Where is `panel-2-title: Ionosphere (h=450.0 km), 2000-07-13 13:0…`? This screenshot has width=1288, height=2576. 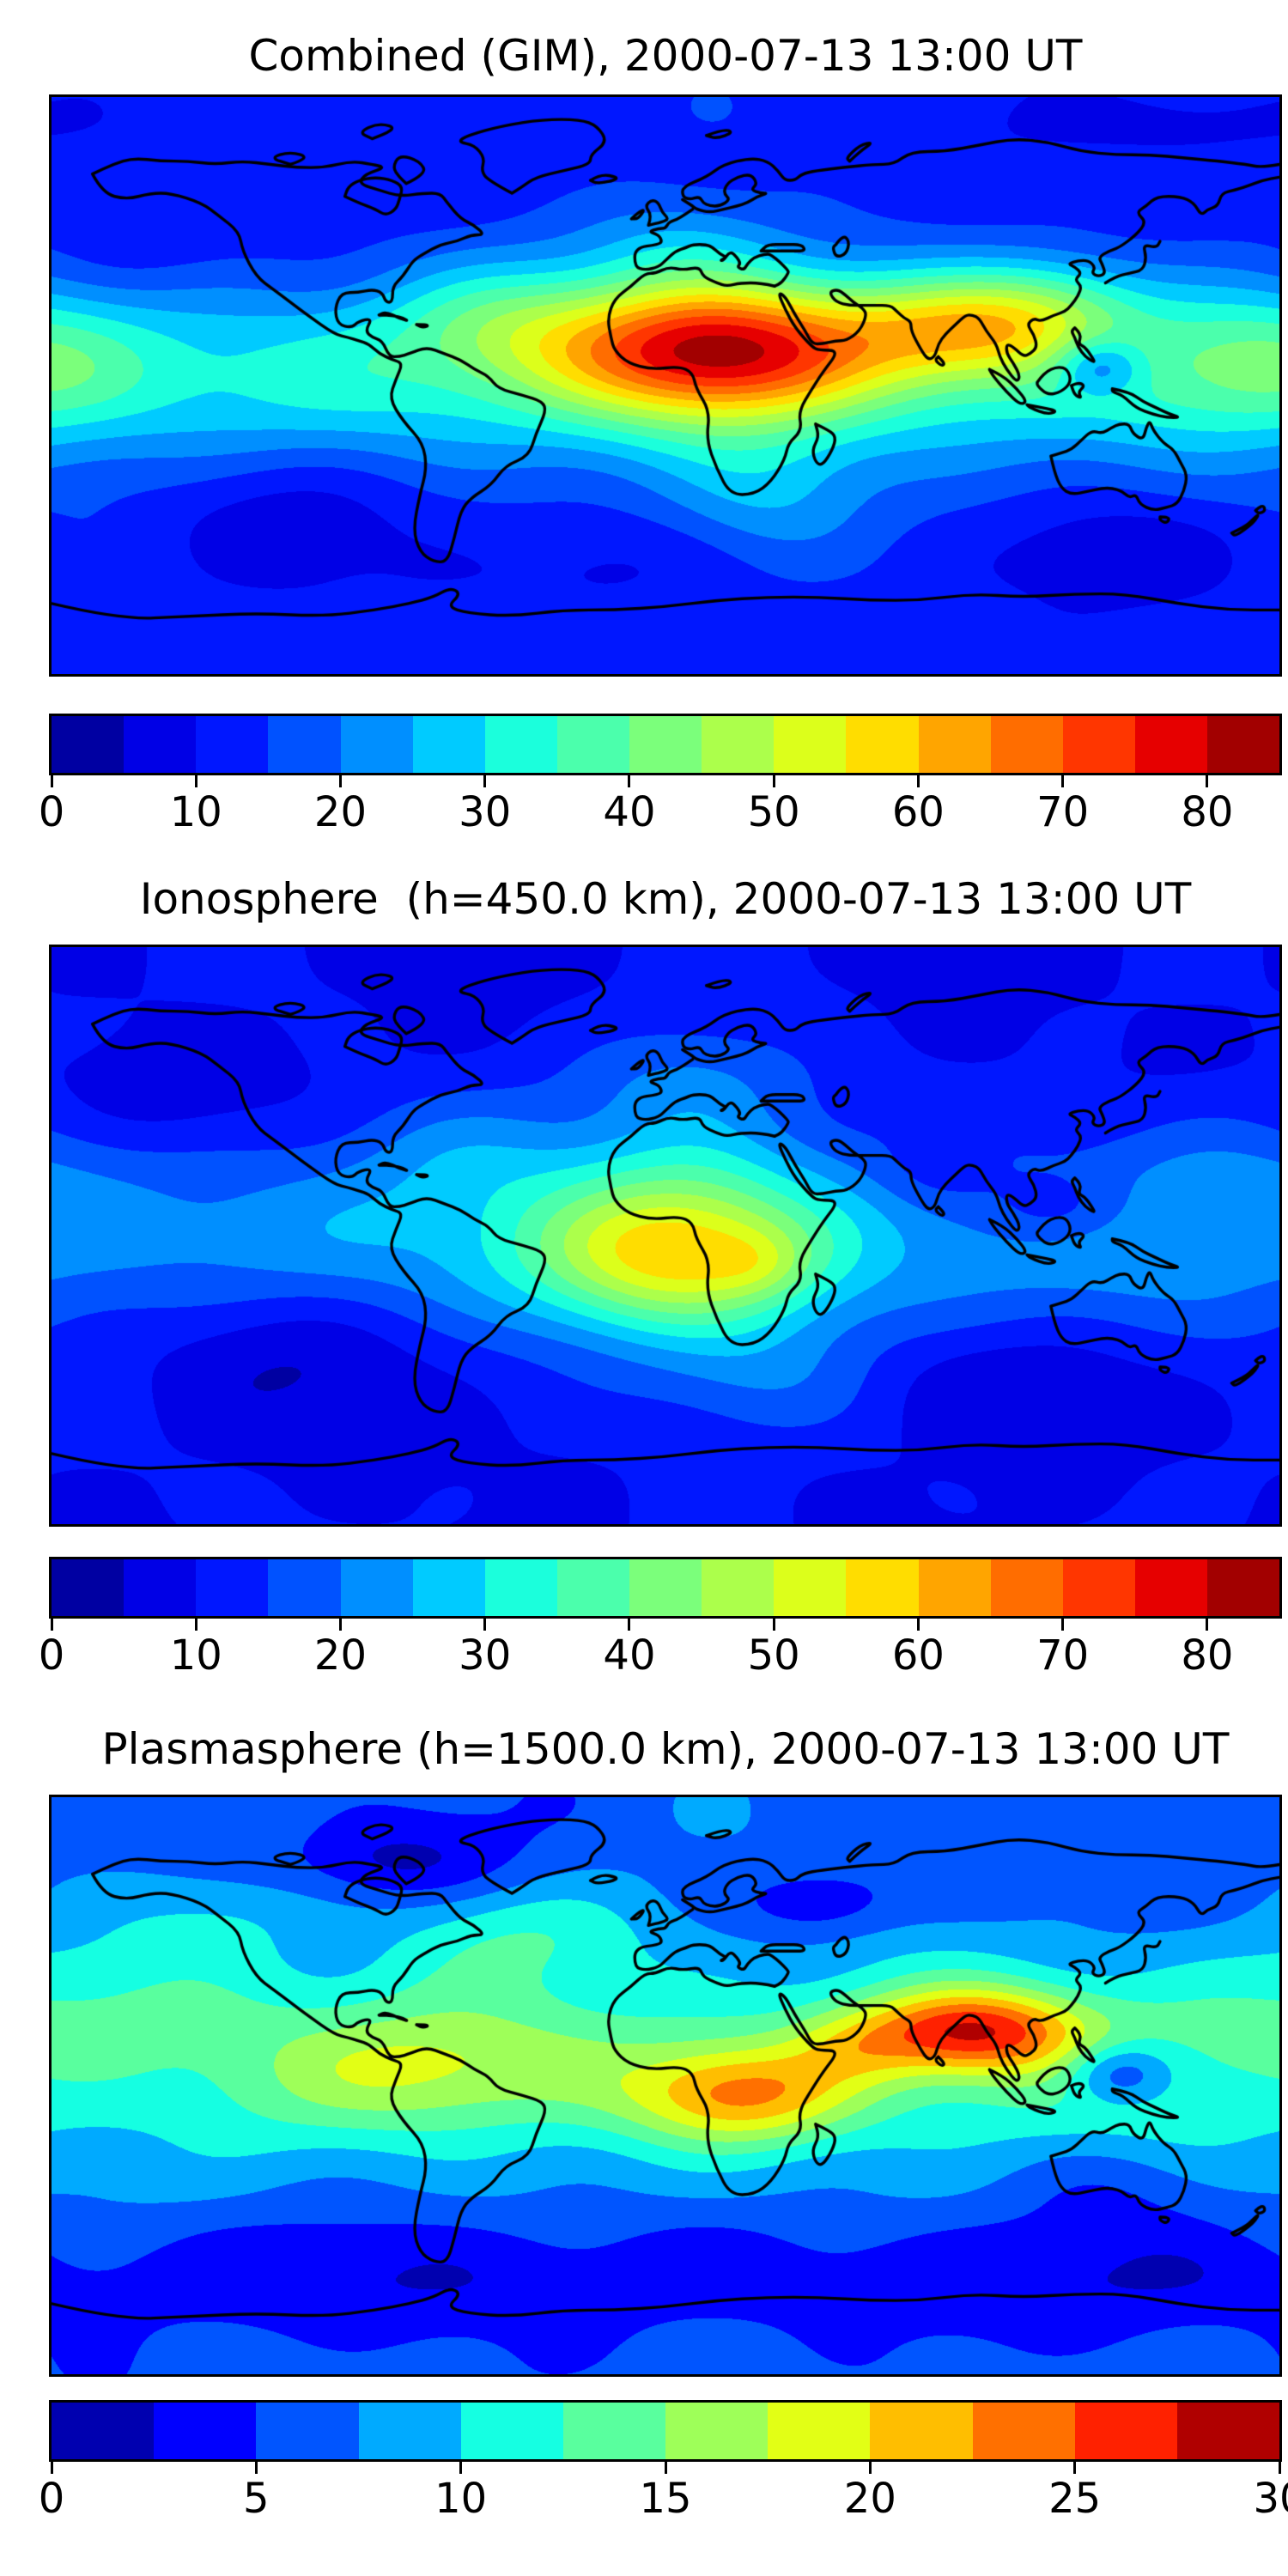 panel-2-title: Ionosphere (h=450.0 km), 2000-07-13 13:0… is located at coordinates (665, 899).